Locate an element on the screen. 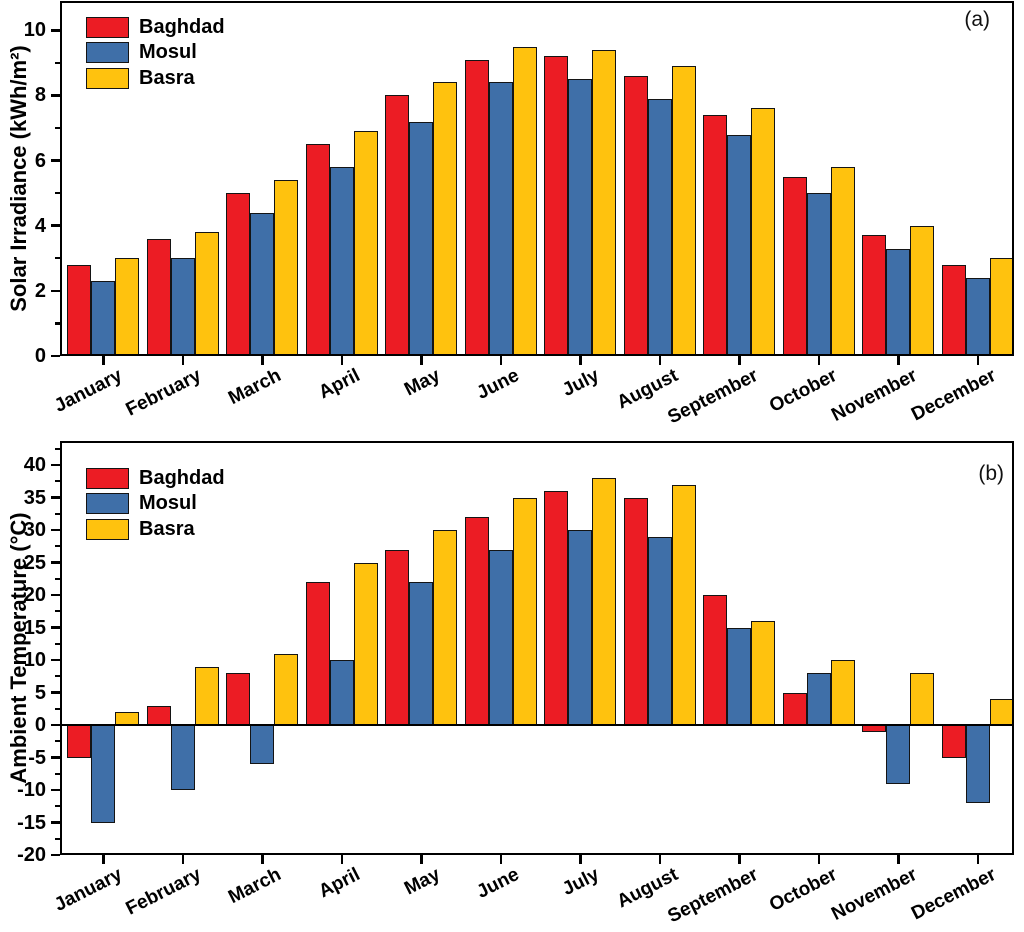  bar-basra-october is located at coordinates (842, 261).